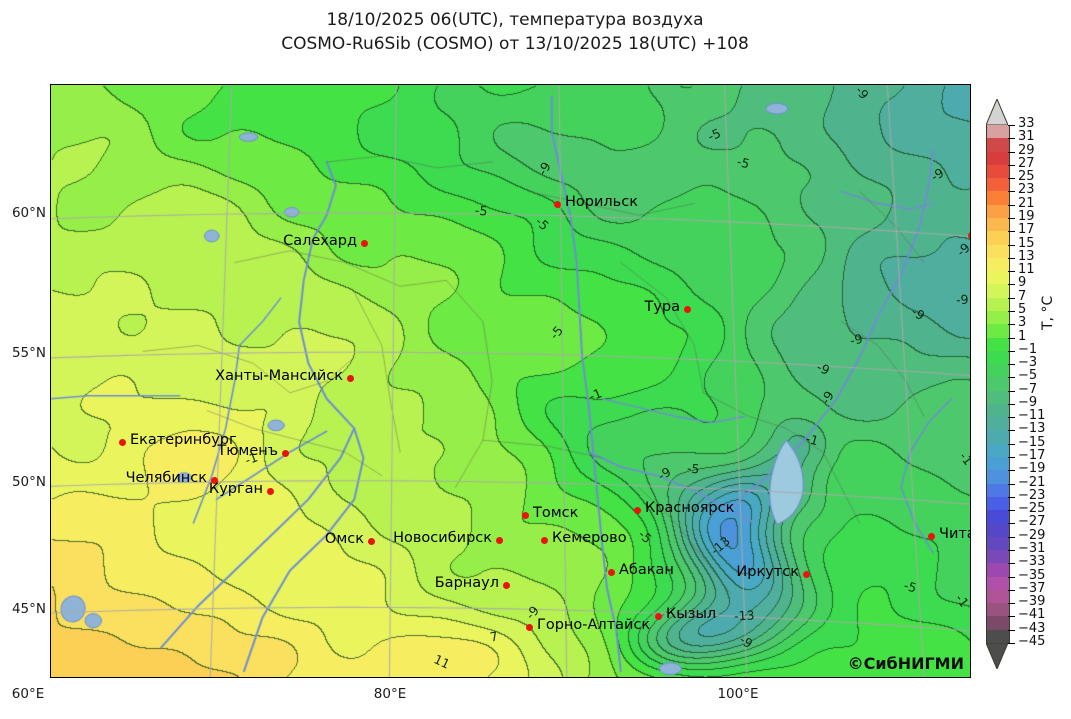 Image resolution: width=1071 pixels, height=719 pixels. Describe the element at coordinates (1048, 312) in the screenshot. I see `colorbar-title: T, °C` at that location.